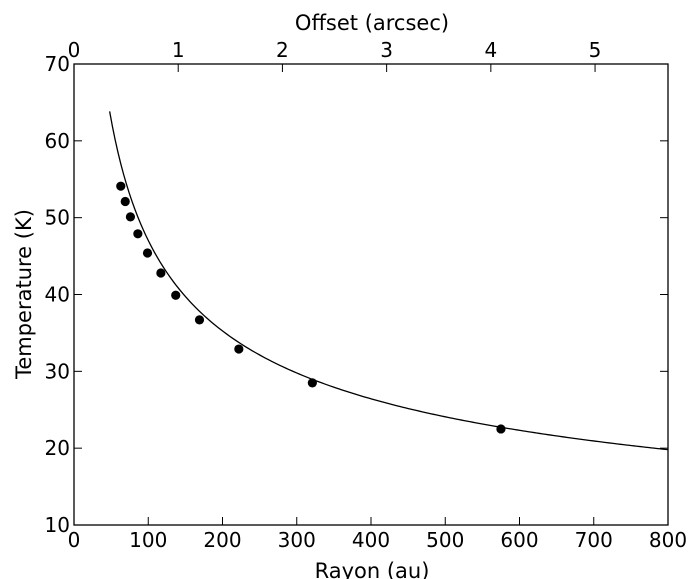  I want to click on y-tick-label: 30, so click(57, 371).